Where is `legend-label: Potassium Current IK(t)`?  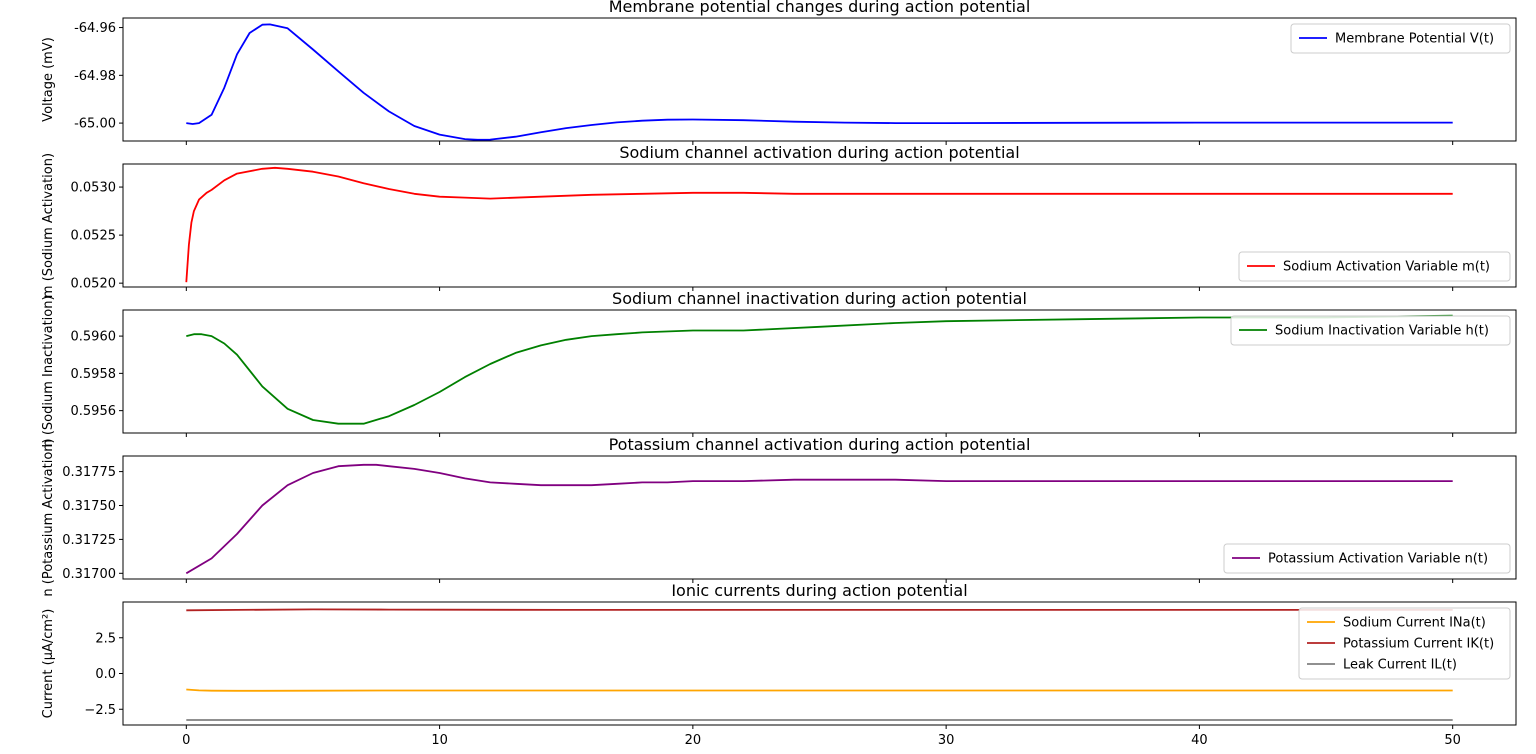
legend-label: Potassium Current IK(t) is located at coordinates (1418, 644).